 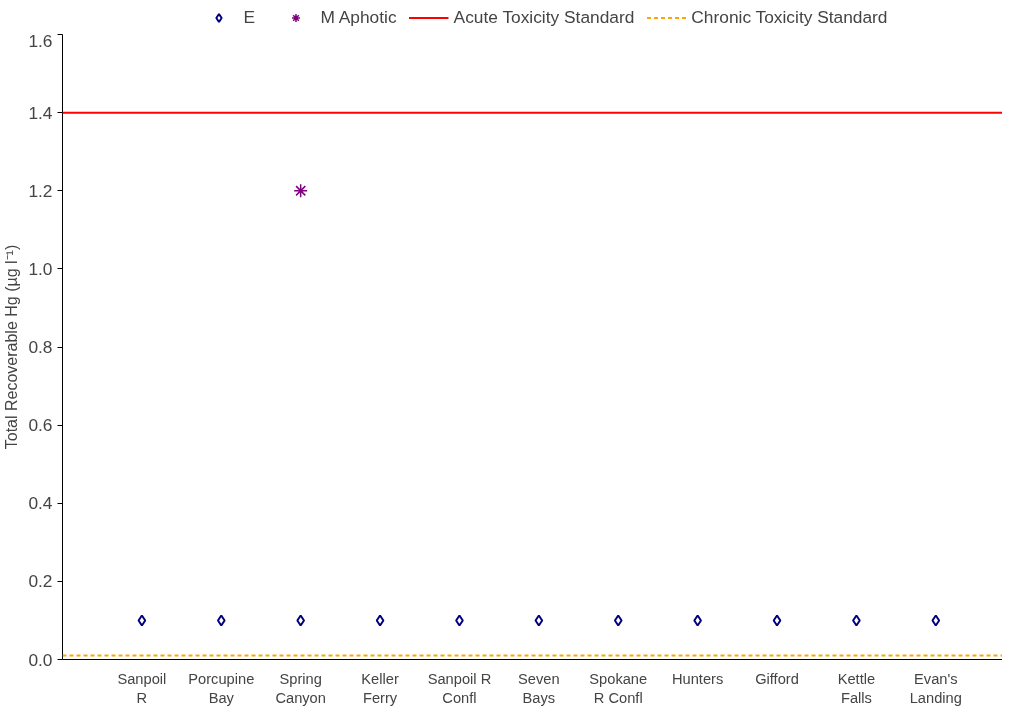 What do you see at coordinates (935, 688) in the screenshot?
I see `x-tick-label: Evan's Landing` at bounding box center [935, 688].